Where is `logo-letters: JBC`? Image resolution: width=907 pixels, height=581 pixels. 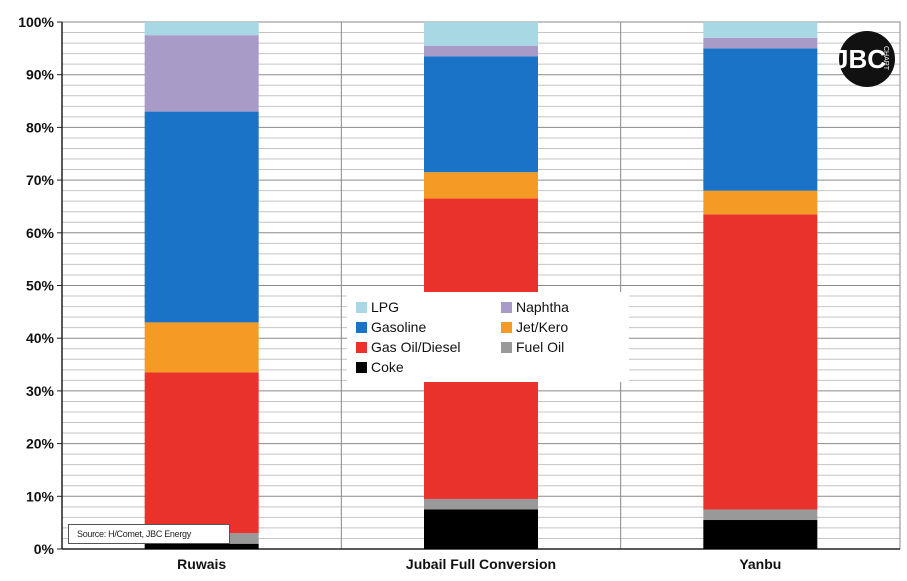 logo-letters: JBC is located at coordinates (862, 59).